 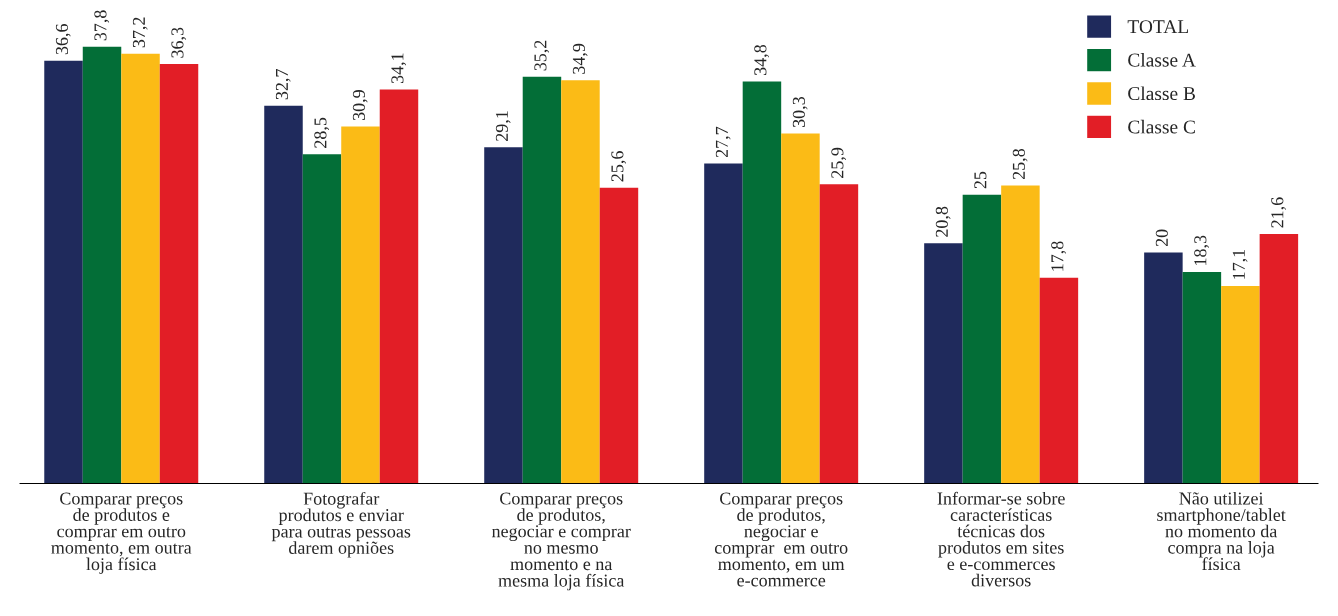 I want to click on data-label: 34,1, so click(x=399, y=68).